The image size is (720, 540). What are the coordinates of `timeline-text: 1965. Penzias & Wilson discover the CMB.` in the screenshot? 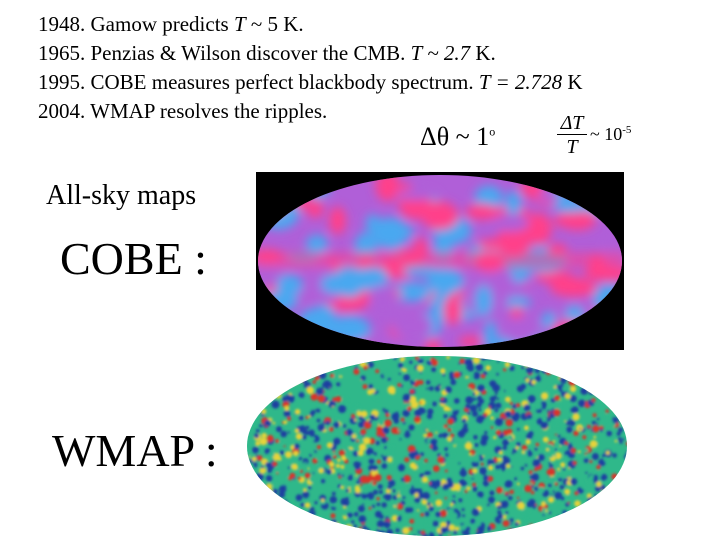 It's located at (224, 53).